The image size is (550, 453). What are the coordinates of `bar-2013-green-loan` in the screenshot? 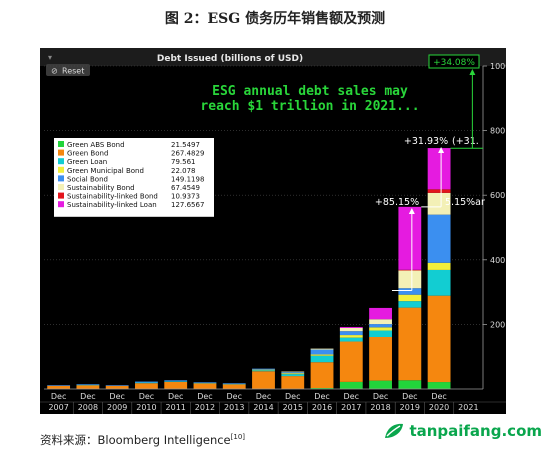 It's located at (234, 384).